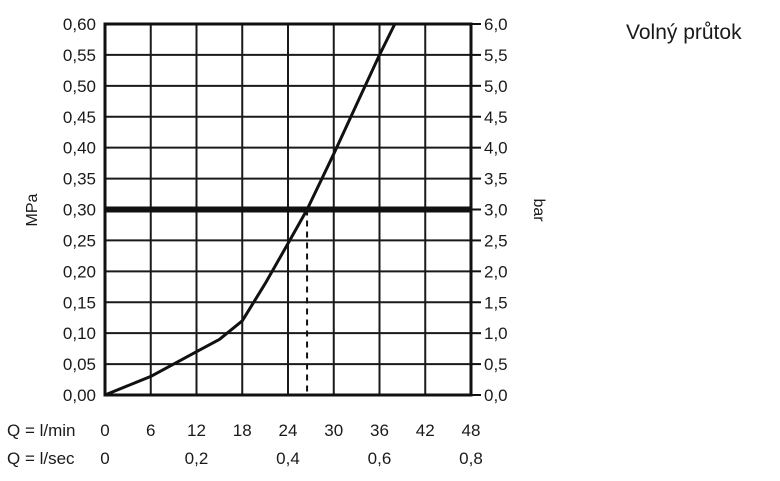 The image size is (780, 481). Describe the element at coordinates (79, 86) in the screenshot. I see `left-tick-label: 0,50` at that location.